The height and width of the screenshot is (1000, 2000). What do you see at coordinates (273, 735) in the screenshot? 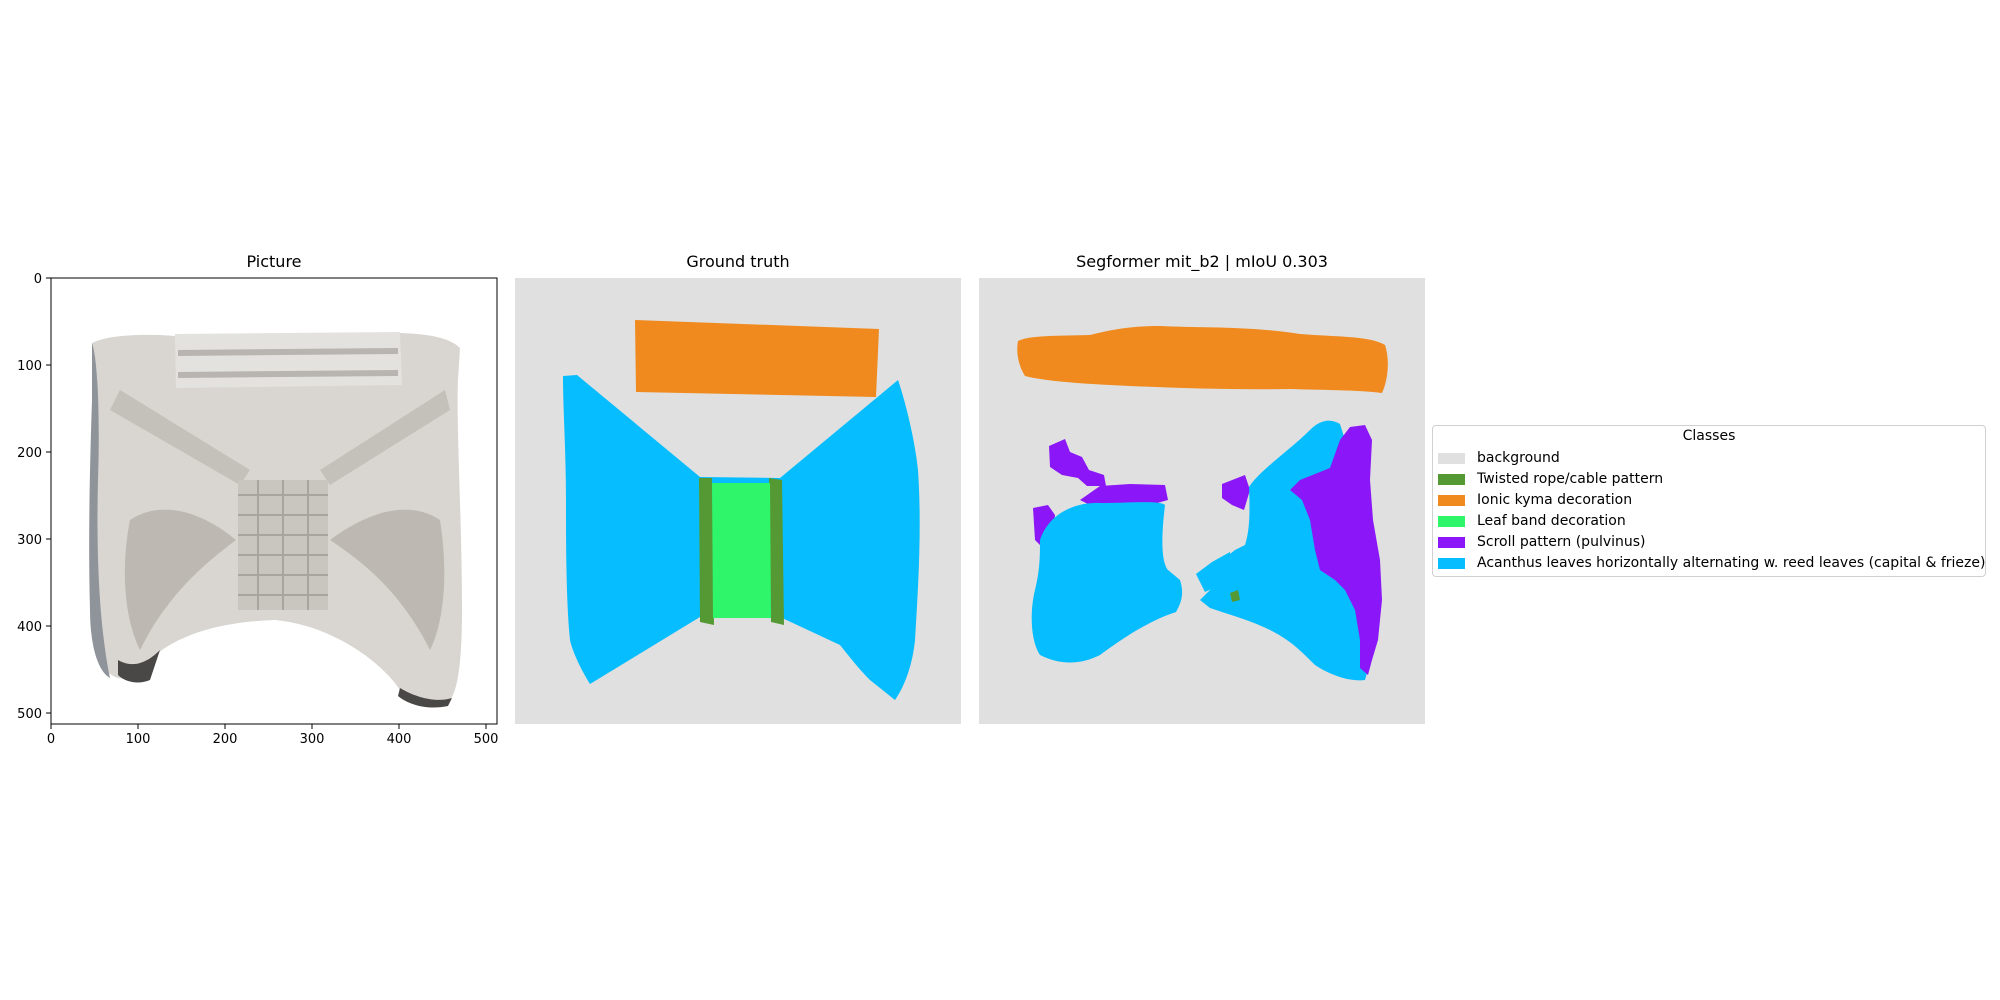
I see `picture-x-axis: 0 100 200 300 400 500` at bounding box center [273, 735].